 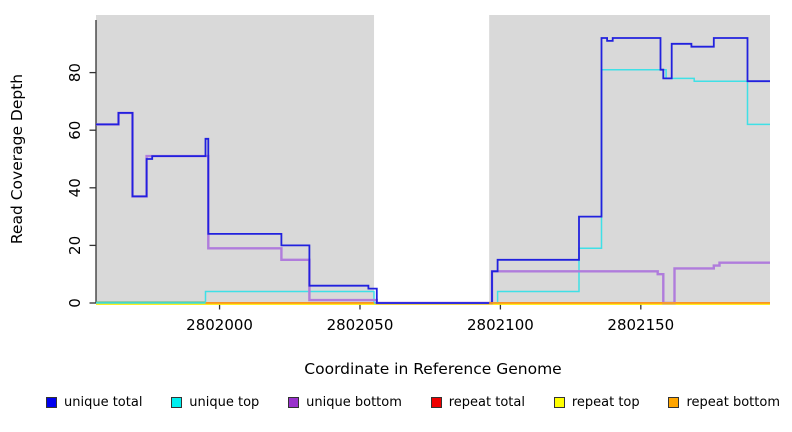 I want to click on x-tick-label: 2802100, so click(x=500, y=325).